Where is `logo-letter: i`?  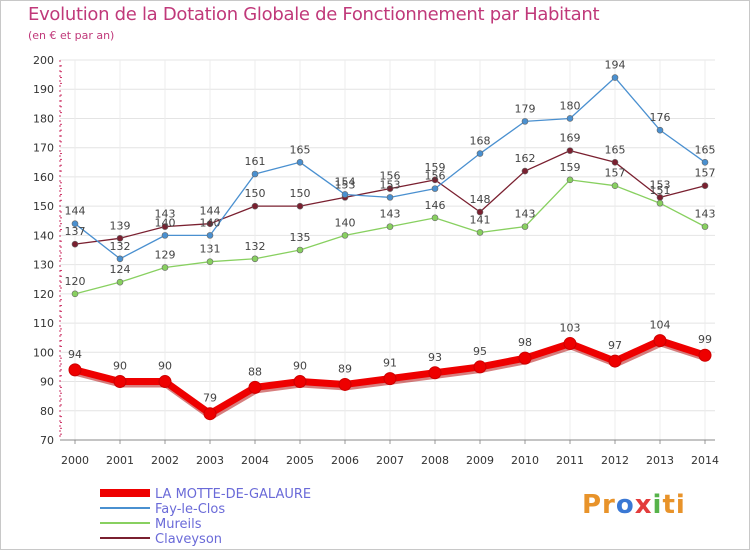 logo-letter: i is located at coordinates (657, 505).